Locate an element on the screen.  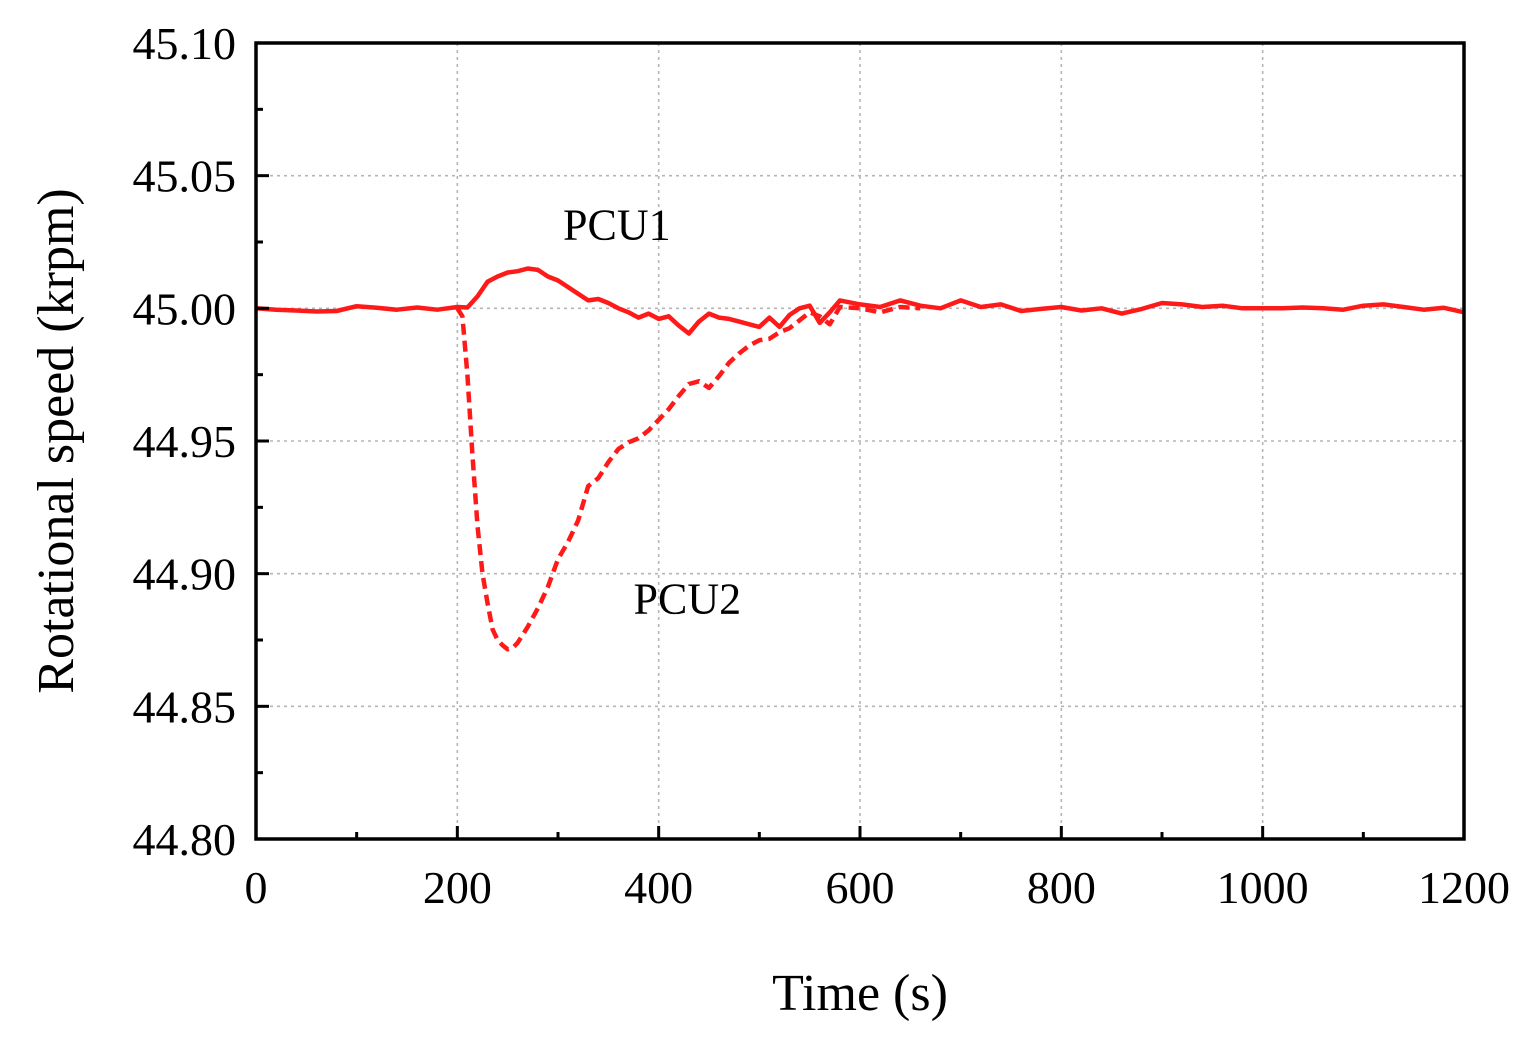
annotation-pcu1: PCU1 is located at coordinates (617, 224).